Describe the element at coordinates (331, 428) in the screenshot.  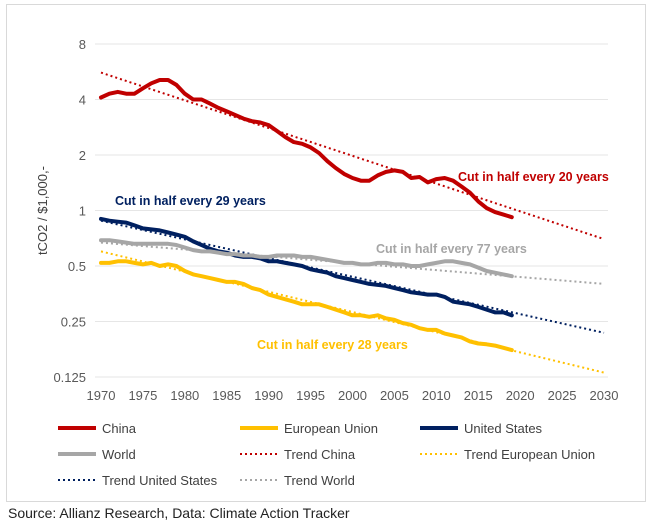
I see `legend-label: European Union` at that location.